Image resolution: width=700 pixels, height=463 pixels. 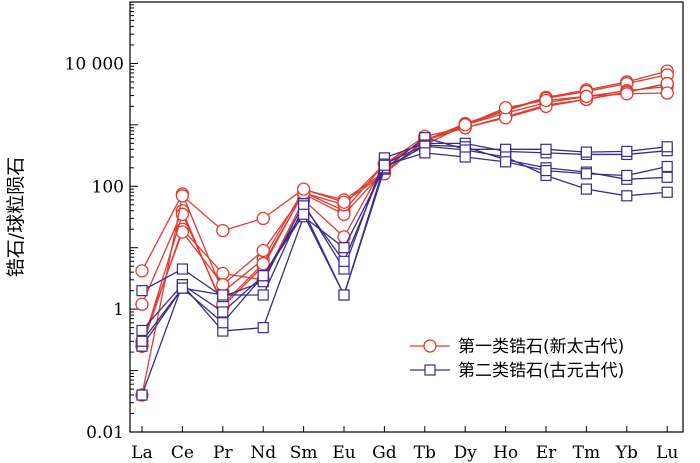 I want to click on y-tick-label: 0.01, so click(x=105, y=433).